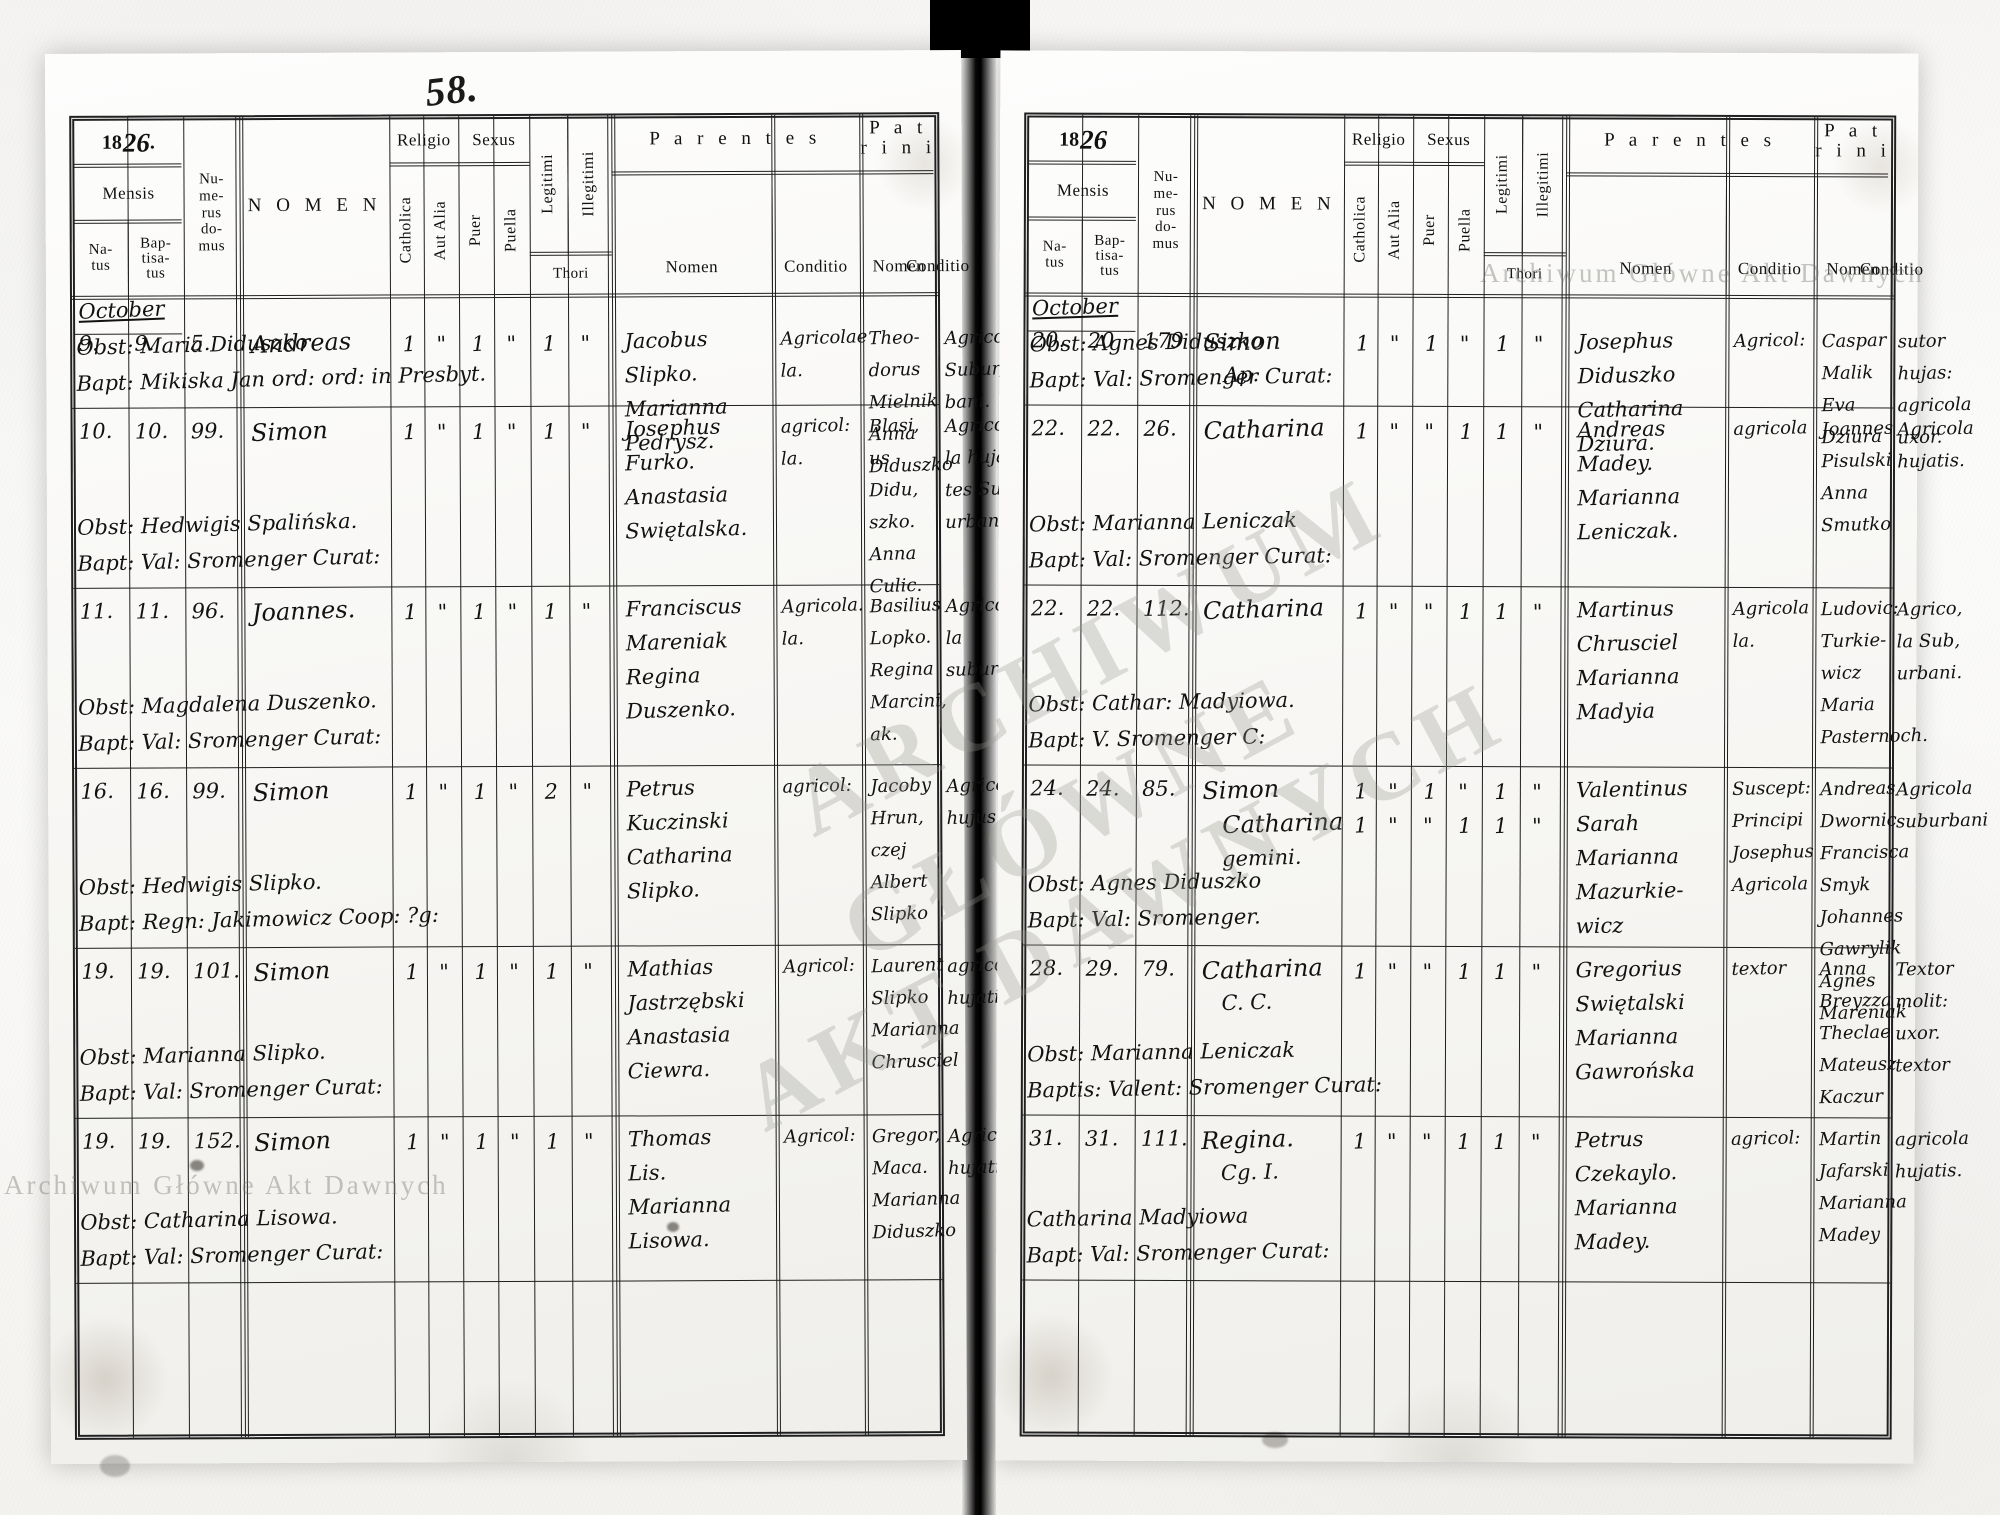 The width and height of the screenshot is (2000, 1515). I want to click on cell-domus: 179, so click(1163, 340).